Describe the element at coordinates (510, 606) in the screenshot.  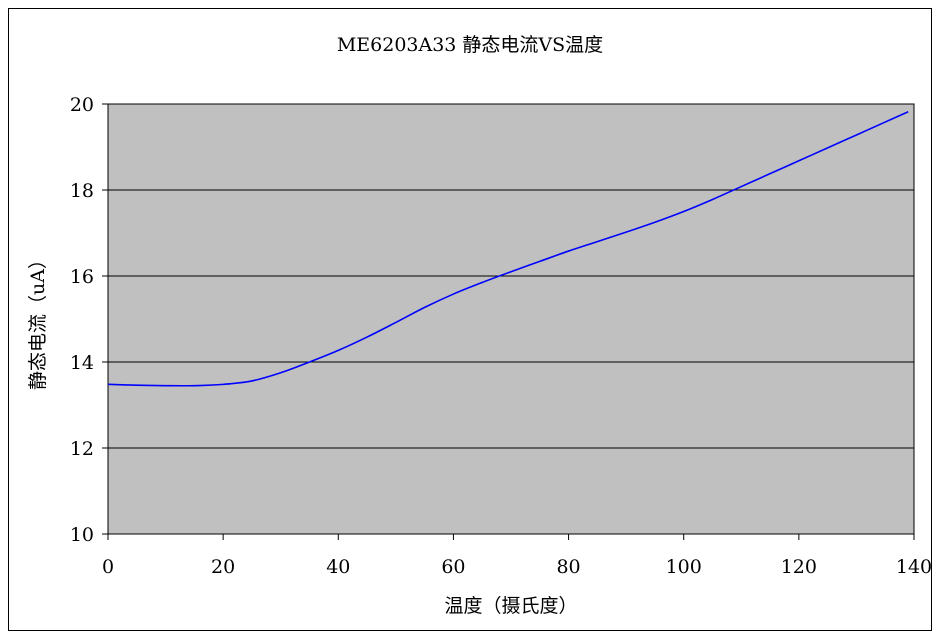
I see `x-axis-label: 温度（摄氏度）` at that location.